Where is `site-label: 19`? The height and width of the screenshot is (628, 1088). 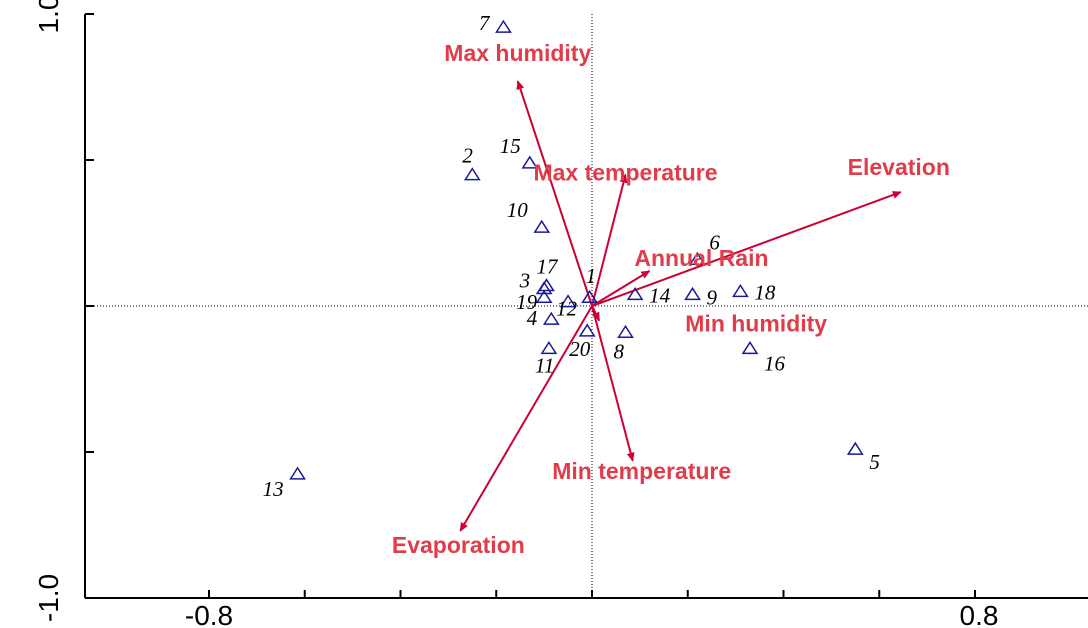 site-label: 19 is located at coordinates (527, 302).